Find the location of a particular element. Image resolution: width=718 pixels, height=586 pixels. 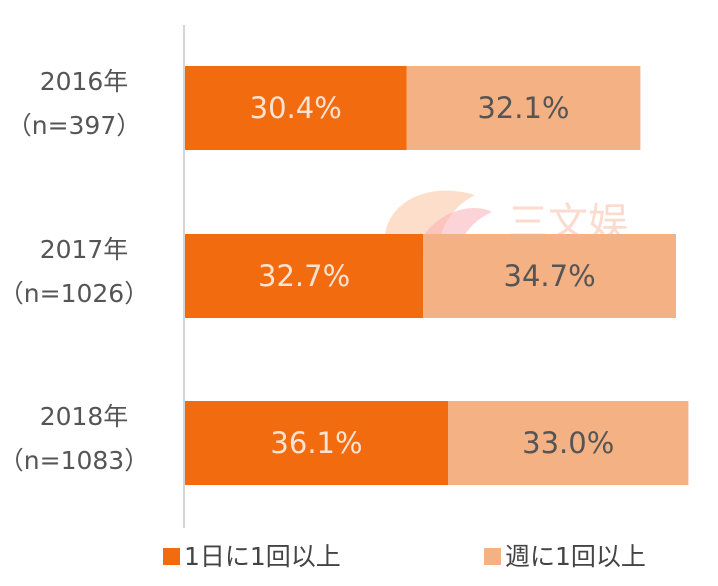

bar-data-label: 32.1% is located at coordinates (523, 108).